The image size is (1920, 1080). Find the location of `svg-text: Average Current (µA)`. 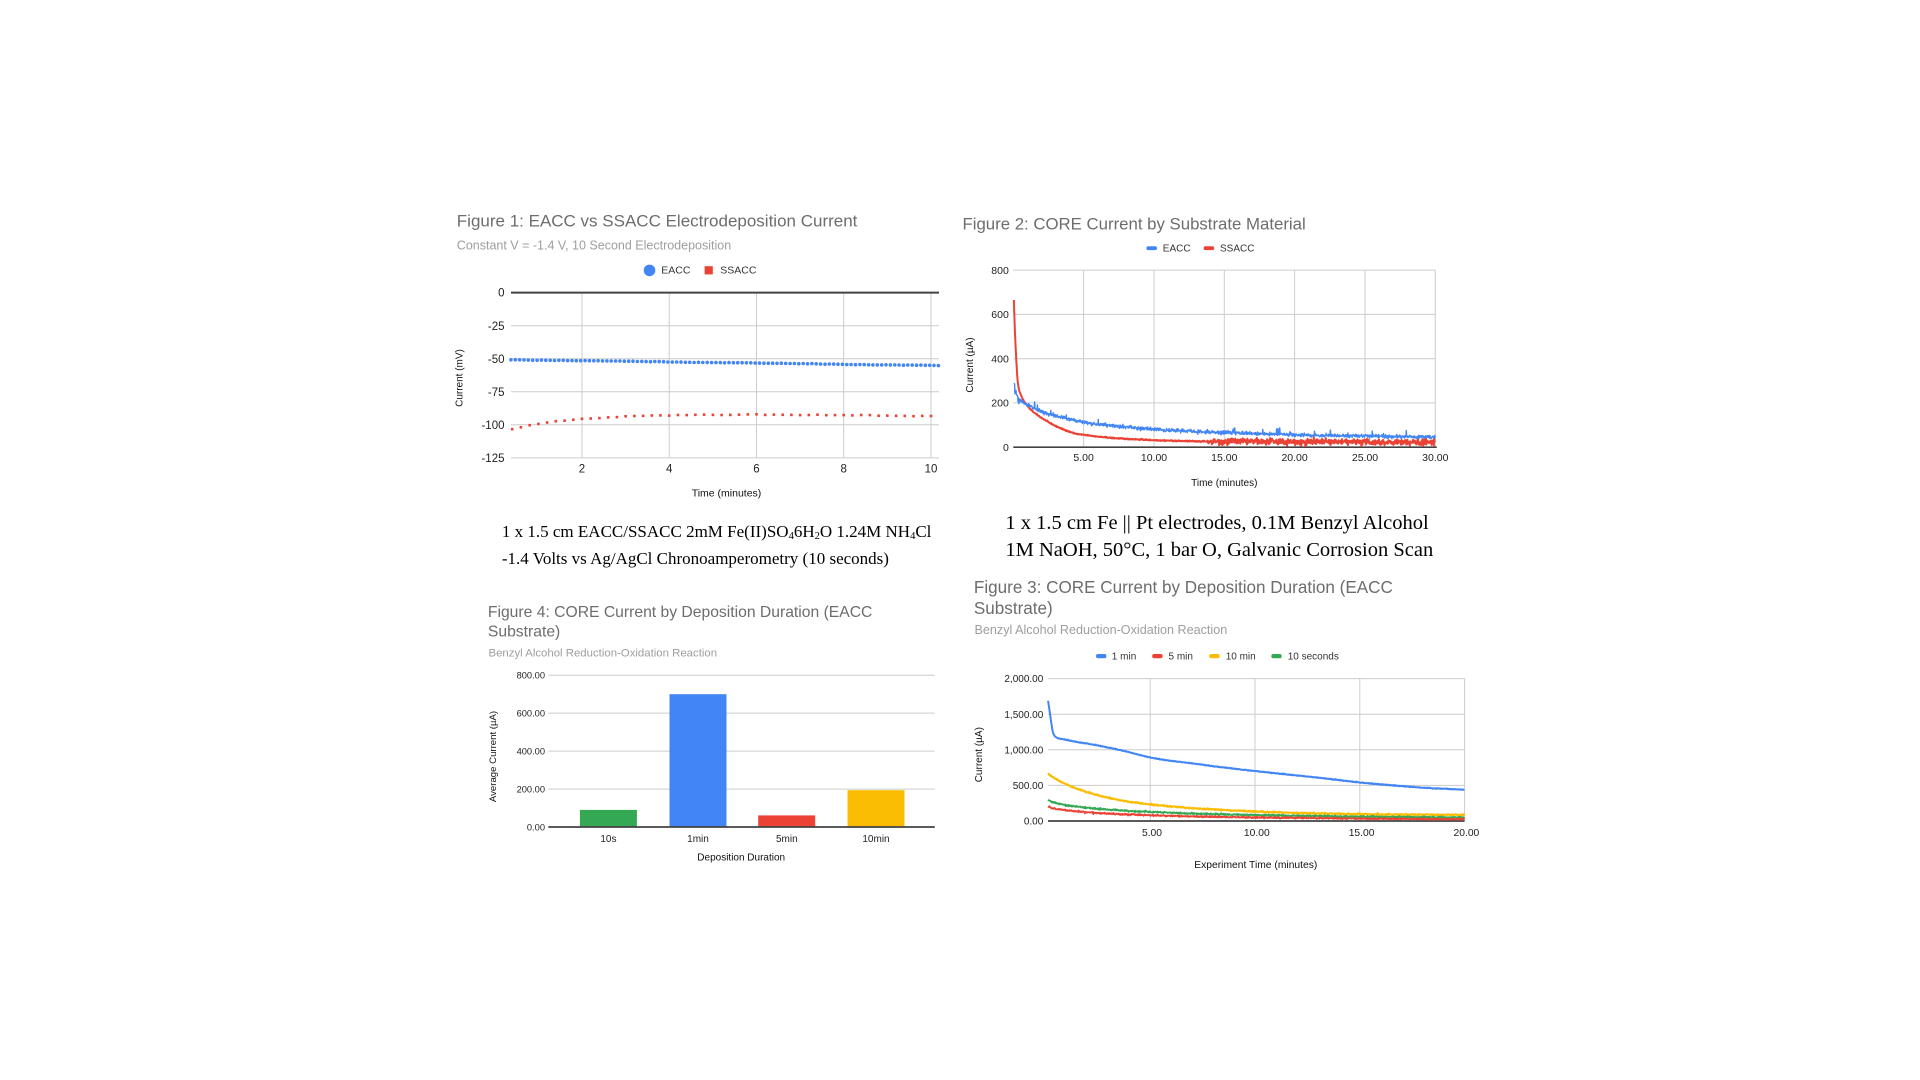

svg-text: Average Current (µA) is located at coordinates (493, 756).